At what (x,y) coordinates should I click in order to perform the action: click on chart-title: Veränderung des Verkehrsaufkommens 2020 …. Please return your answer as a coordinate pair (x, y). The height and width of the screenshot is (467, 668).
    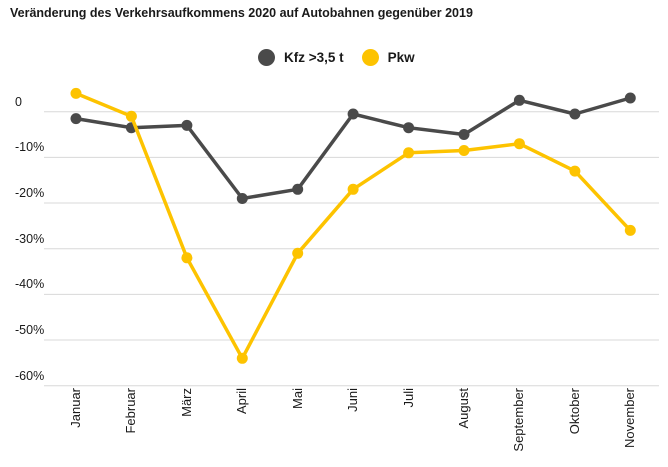
    Looking at the image, I should click on (241, 13).